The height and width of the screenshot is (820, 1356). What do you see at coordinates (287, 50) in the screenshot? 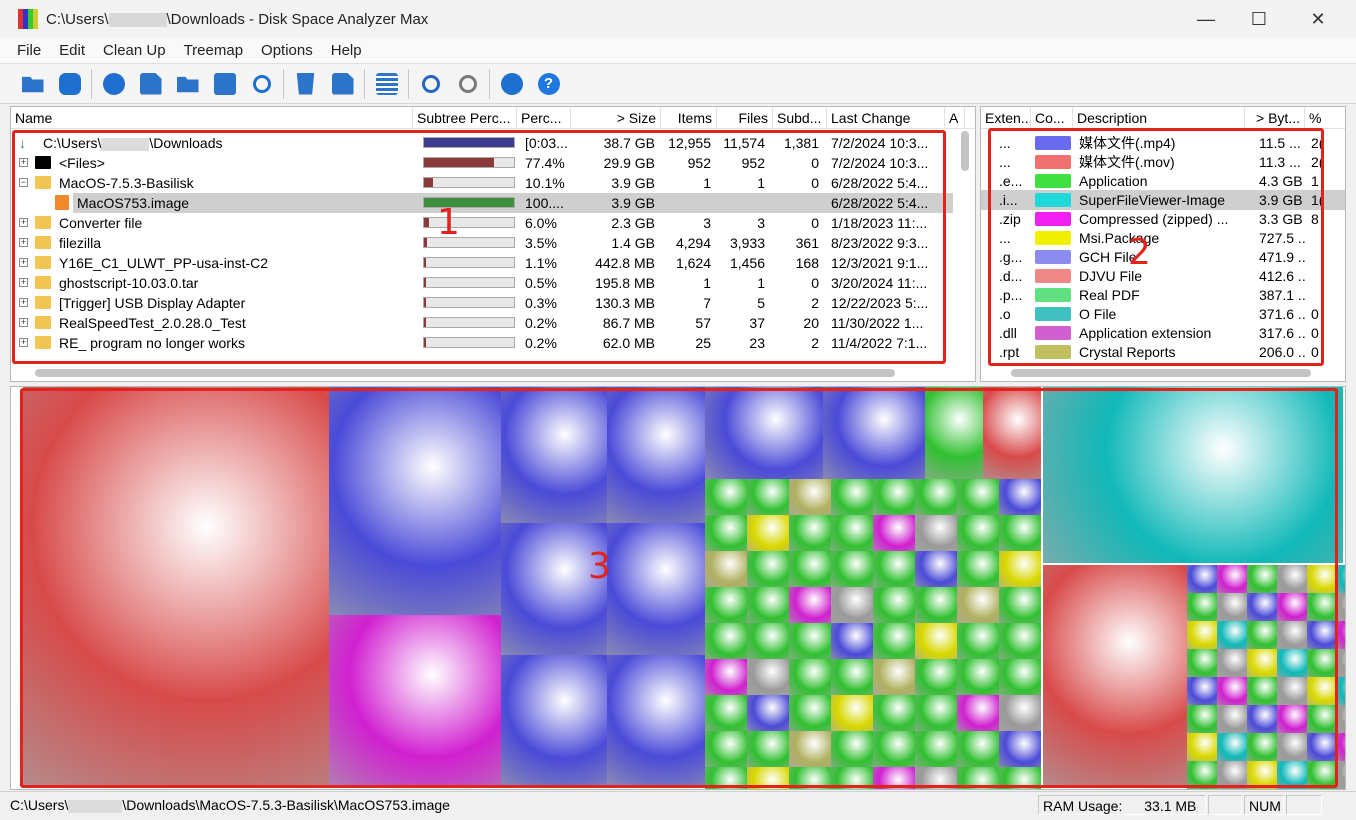
I see `menu-options: Options` at bounding box center [287, 50].